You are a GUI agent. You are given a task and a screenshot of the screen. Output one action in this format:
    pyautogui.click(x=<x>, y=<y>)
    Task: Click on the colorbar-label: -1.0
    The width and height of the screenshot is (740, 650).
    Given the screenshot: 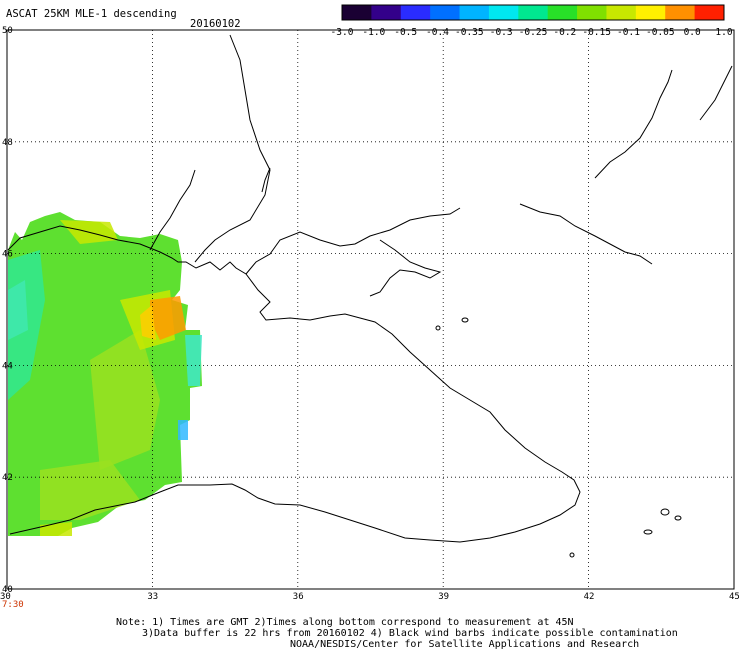 What is the action you would take?
    pyautogui.click(x=373, y=32)
    